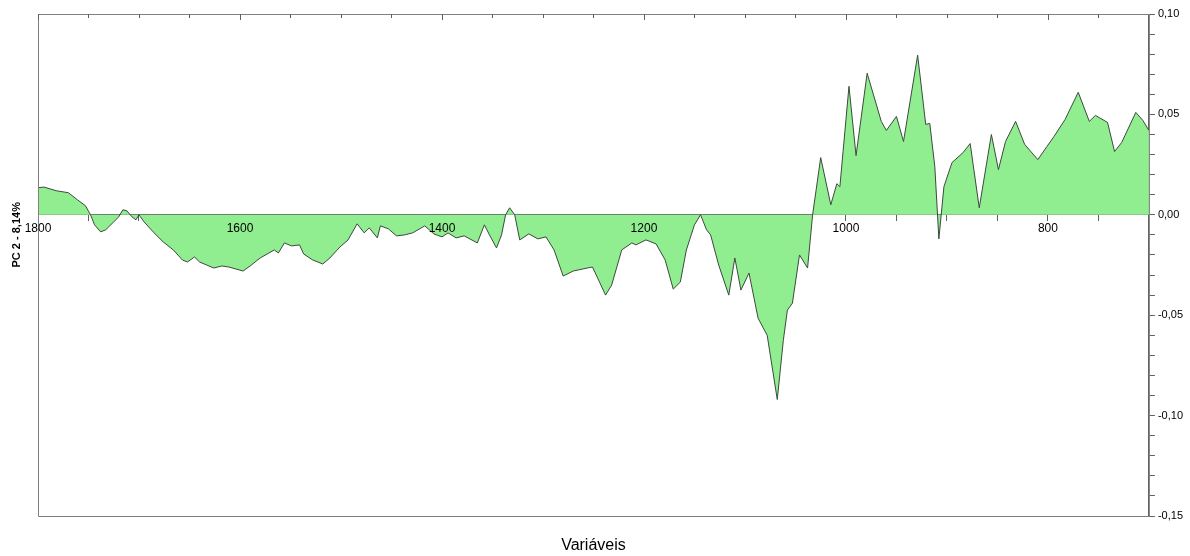 This screenshot has width=1190, height=556. What do you see at coordinates (240, 228) in the screenshot?
I see `x-tick-label: 1600` at bounding box center [240, 228].